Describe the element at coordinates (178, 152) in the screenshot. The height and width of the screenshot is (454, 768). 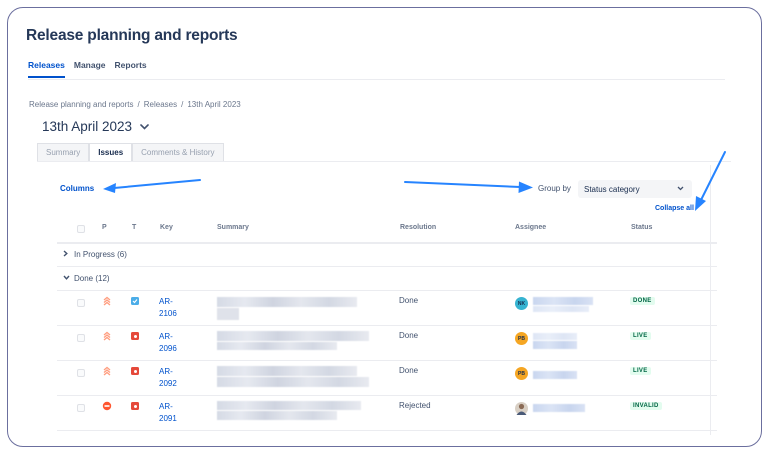
I see `tab-comments-history: Comments & History` at that location.